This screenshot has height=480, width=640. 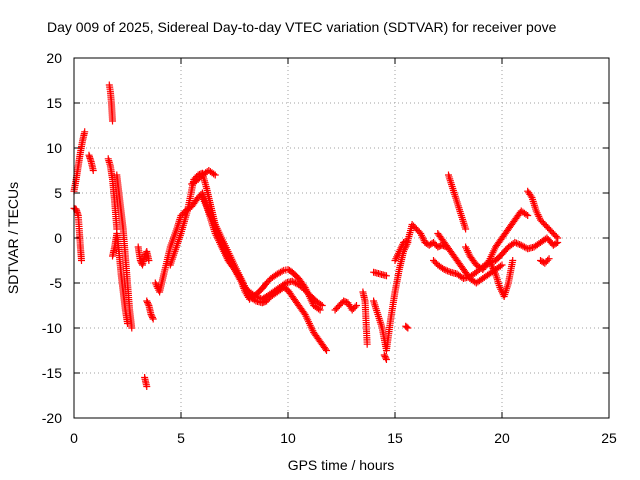 What do you see at coordinates (77, 234) in the screenshot?
I see `series-s2` at bounding box center [77, 234].